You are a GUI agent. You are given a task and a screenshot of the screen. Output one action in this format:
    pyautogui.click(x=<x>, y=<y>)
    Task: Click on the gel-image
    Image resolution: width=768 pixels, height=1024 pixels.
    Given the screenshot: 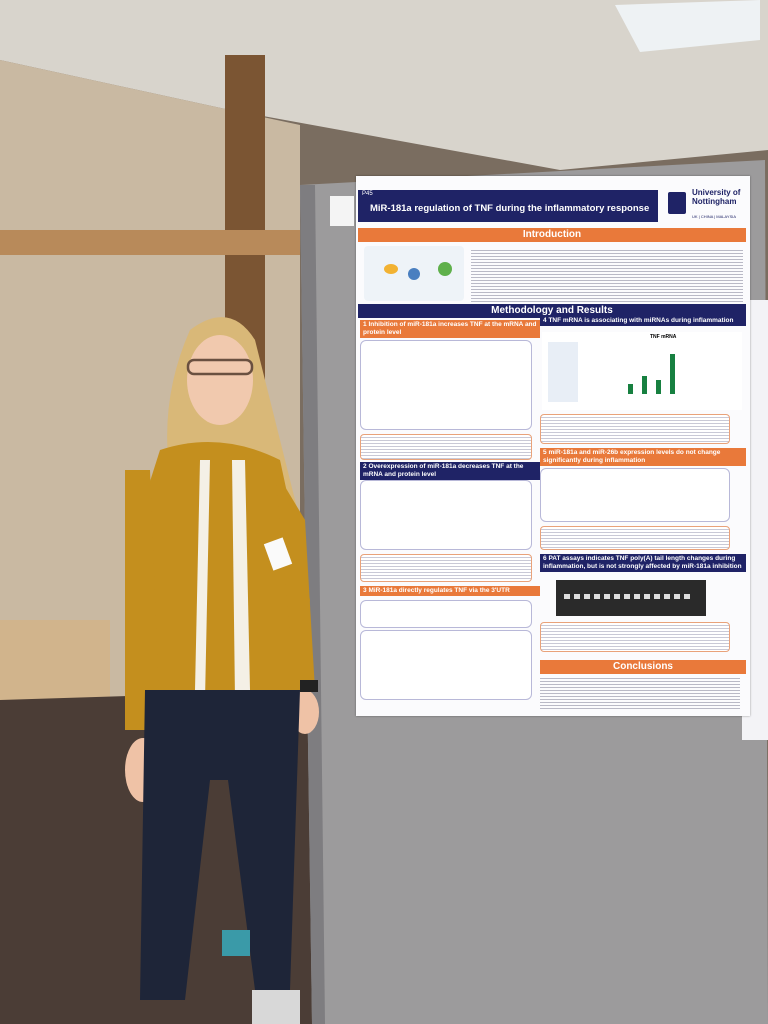 What is the action you would take?
    pyautogui.click(x=631, y=598)
    